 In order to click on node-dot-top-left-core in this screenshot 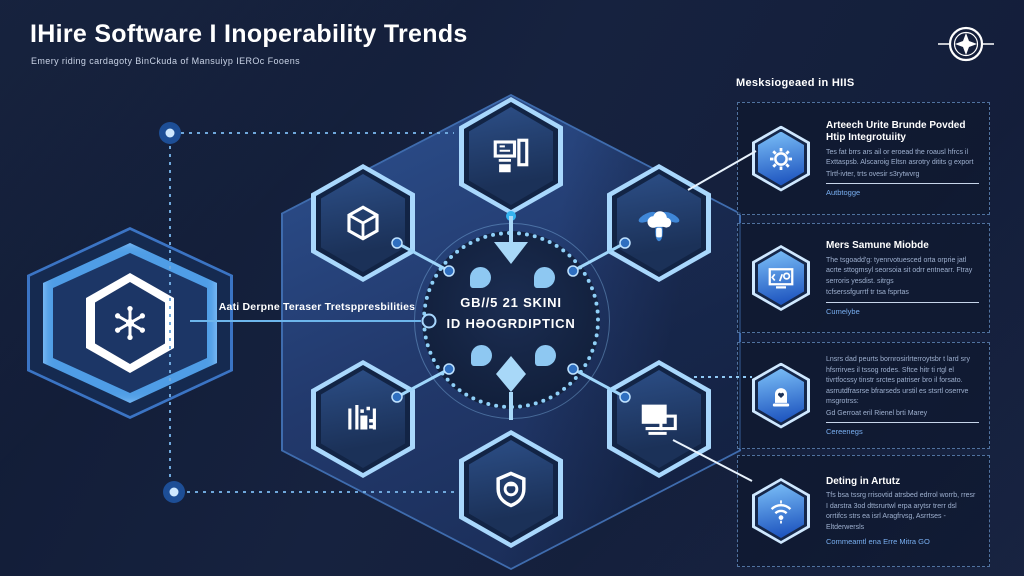, I will do `click(170, 133)`.